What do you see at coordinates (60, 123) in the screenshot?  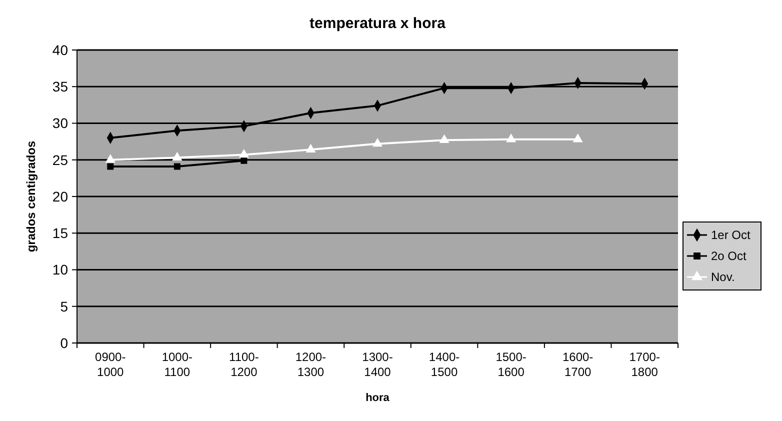 I see `y-tick-label: 30` at bounding box center [60, 123].